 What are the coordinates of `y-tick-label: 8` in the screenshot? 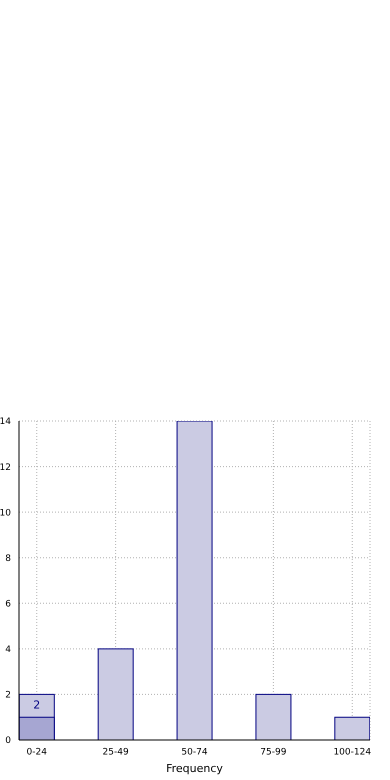 It's located at (8, 559).